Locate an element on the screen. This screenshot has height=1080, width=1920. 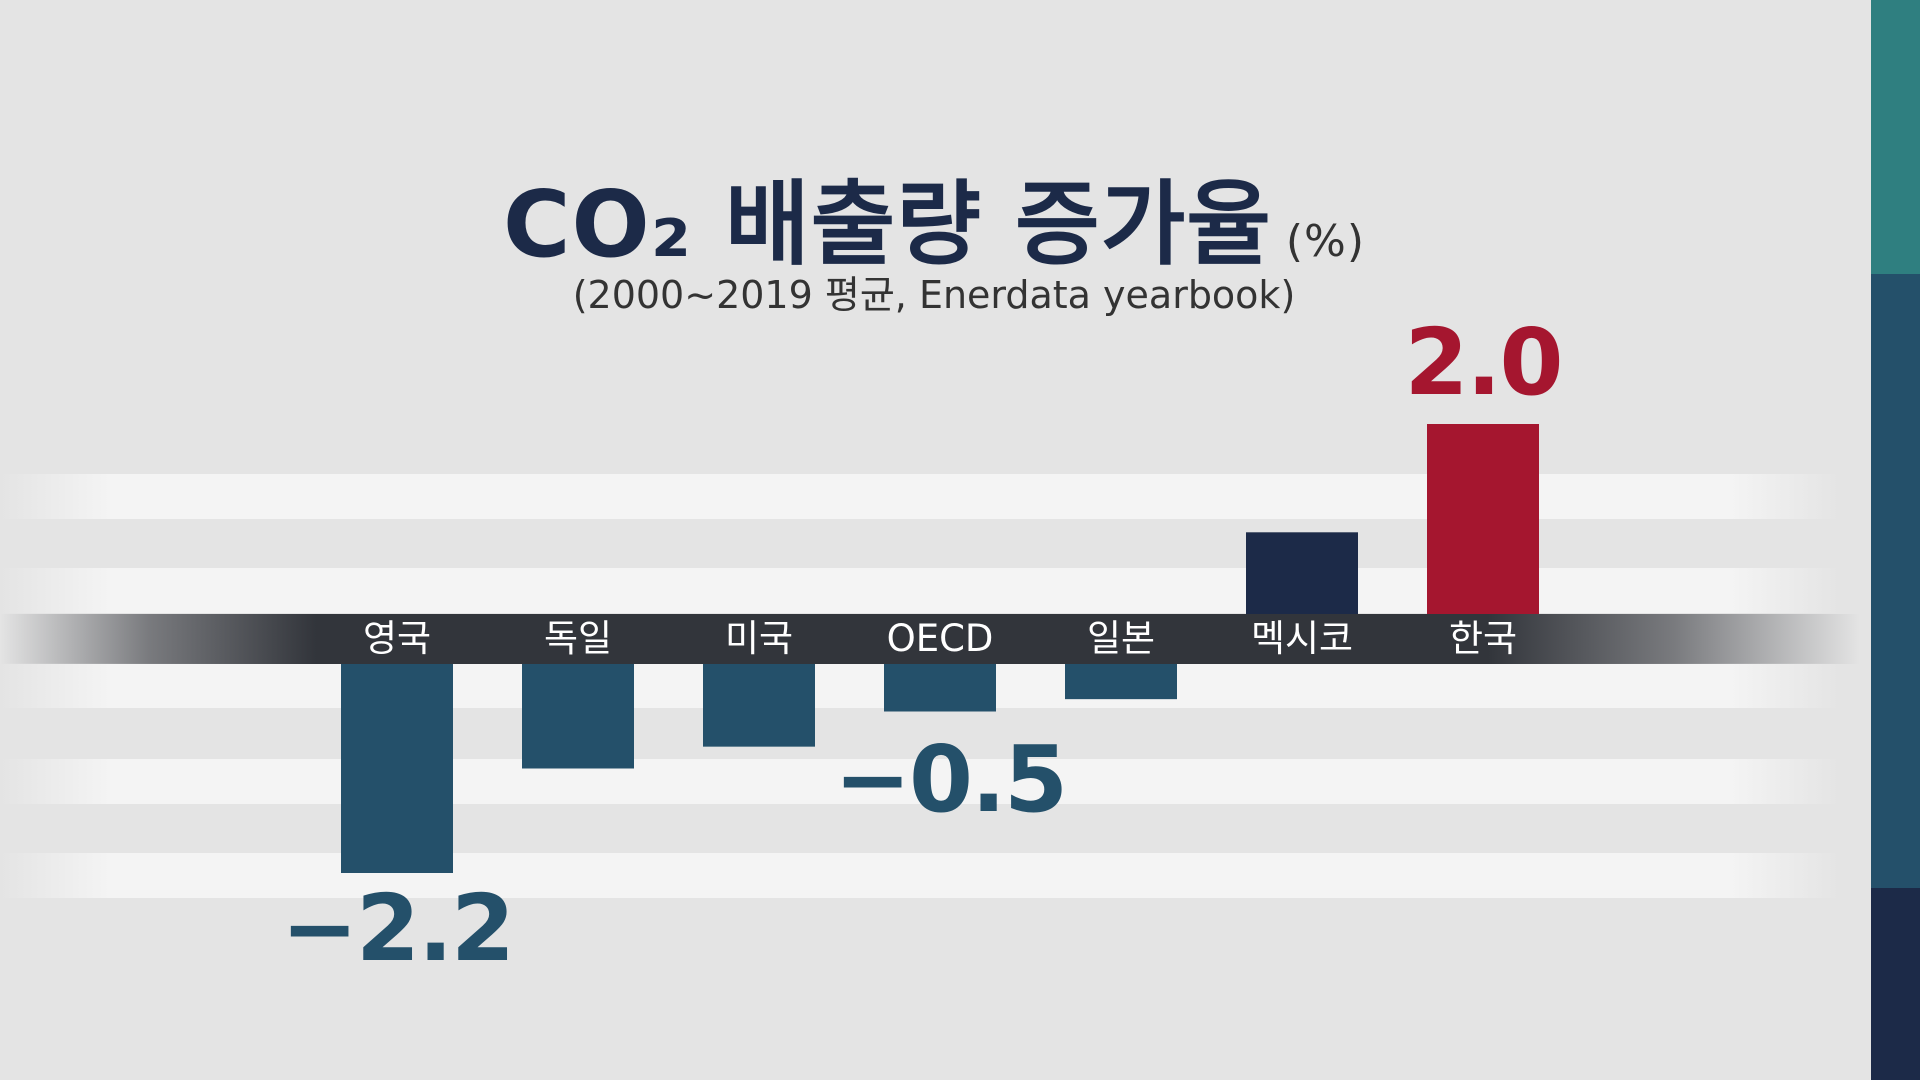
category-label: 독일 is located at coordinates (578, 638).